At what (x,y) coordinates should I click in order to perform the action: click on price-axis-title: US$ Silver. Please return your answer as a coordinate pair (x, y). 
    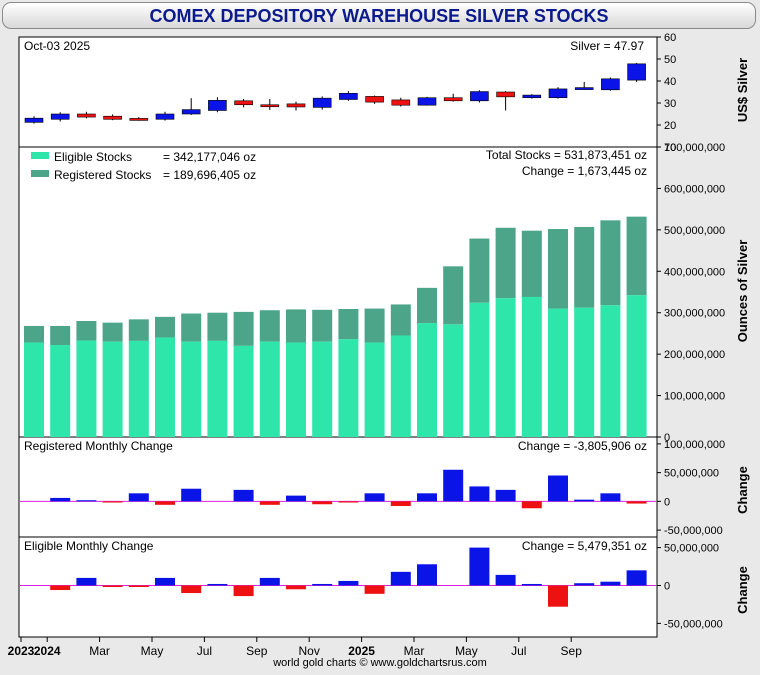
    Looking at the image, I should click on (742, 90).